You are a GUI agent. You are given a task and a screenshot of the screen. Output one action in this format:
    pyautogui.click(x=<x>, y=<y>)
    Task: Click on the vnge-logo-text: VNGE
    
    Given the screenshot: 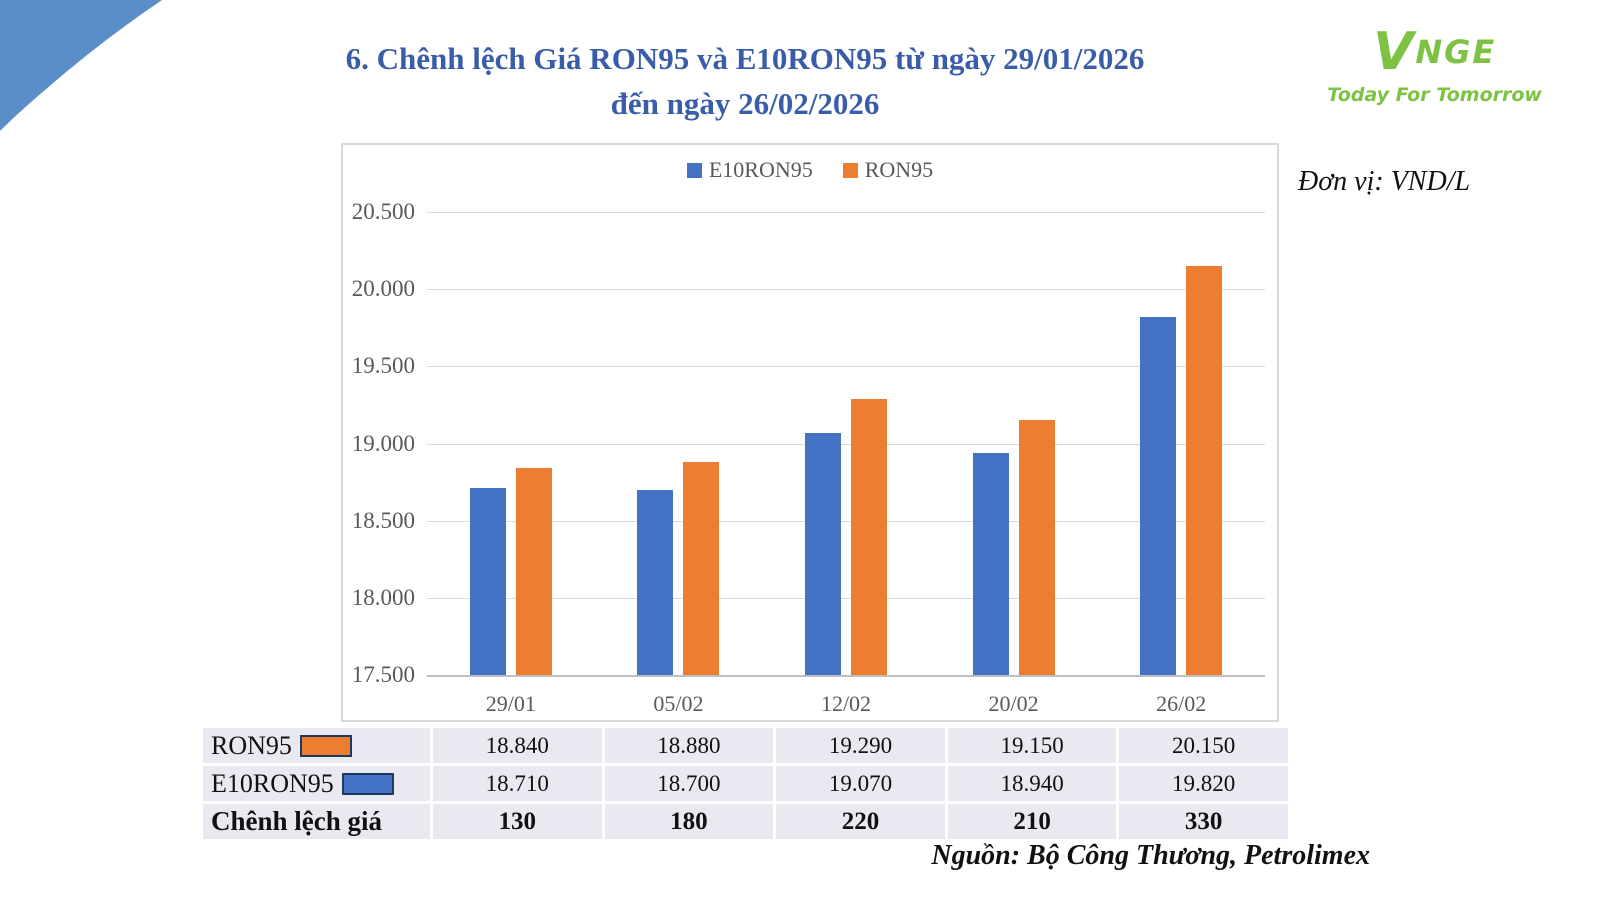 What is the action you would take?
    pyautogui.click(x=1434, y=52)
    